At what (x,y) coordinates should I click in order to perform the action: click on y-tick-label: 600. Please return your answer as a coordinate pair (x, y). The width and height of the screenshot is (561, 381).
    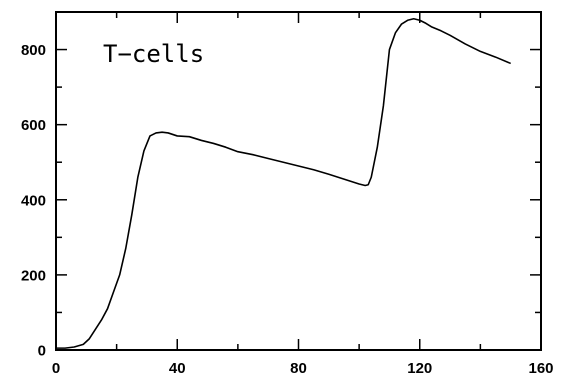
    Looking at the image, I should click on (33, 125).